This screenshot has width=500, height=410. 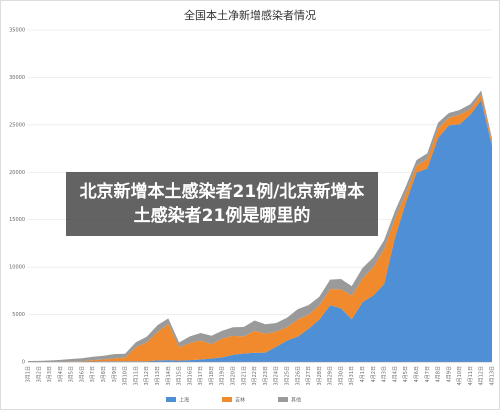 What do you see at coordinates (126, 376) in the screenshot?
I see `x-tick-label: 3月10日` at bounding box center [126, 376].